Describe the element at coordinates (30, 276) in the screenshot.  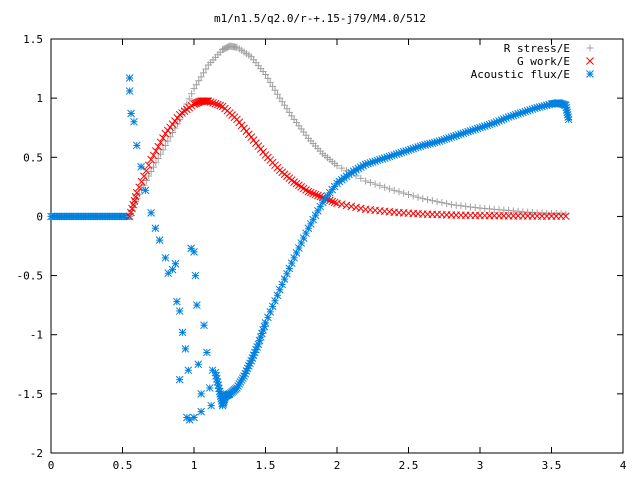
I see `y-tick-label: -0.5` at that location.